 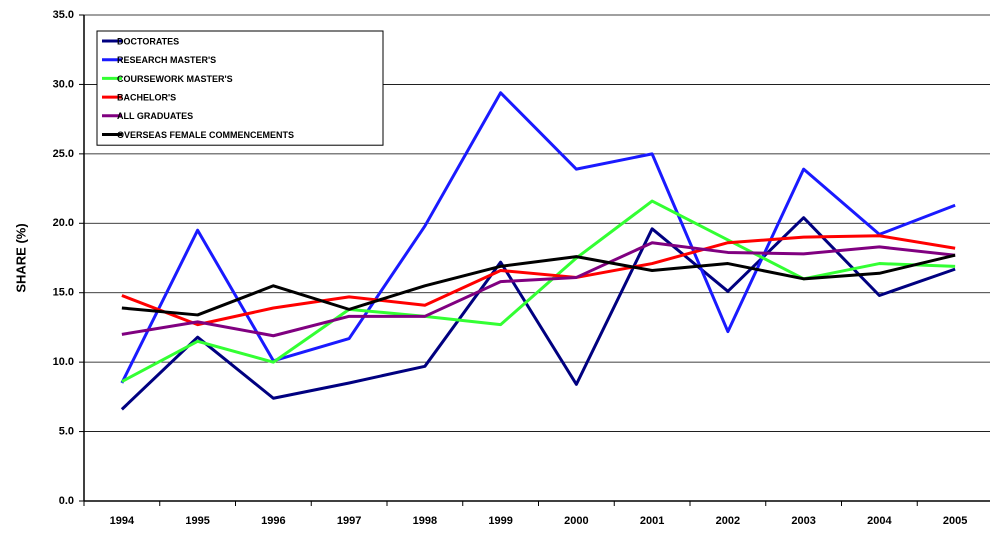 I want to click on y-tick-label: 20.0, so click(x=63, y=223).